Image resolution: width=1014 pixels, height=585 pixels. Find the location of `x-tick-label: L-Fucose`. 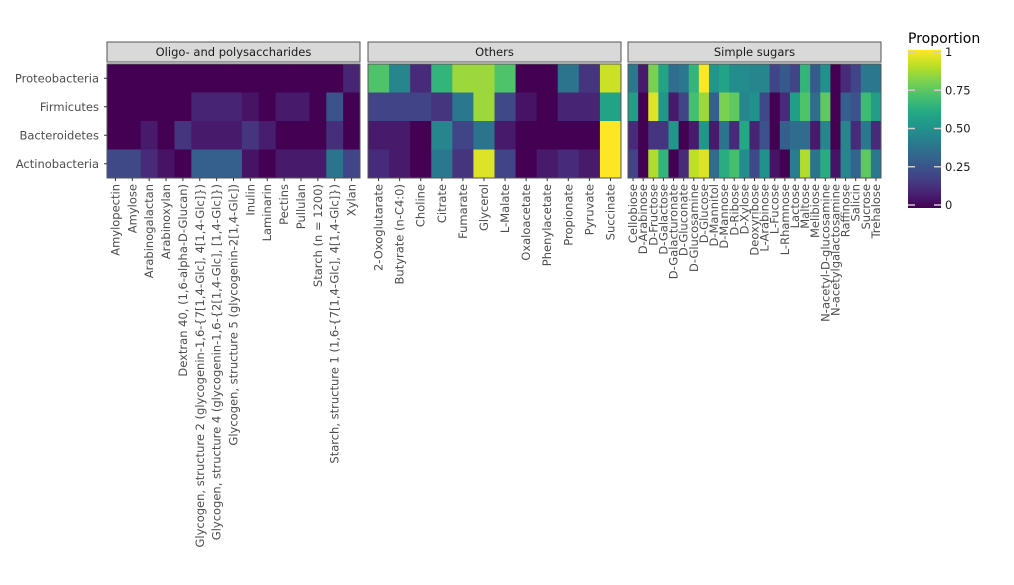

x-tick-label: L-Fucose is located at coordinates (775, 209).